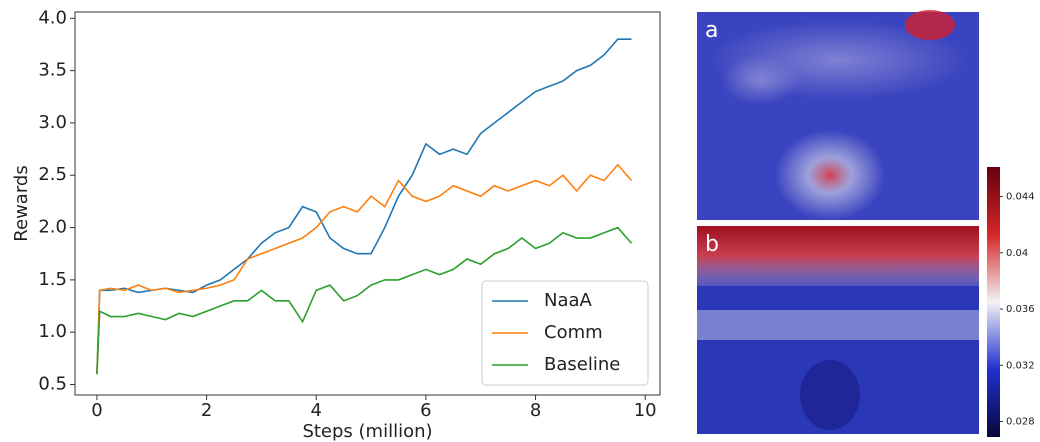  I want to click on legend-box, so click(565, 333).